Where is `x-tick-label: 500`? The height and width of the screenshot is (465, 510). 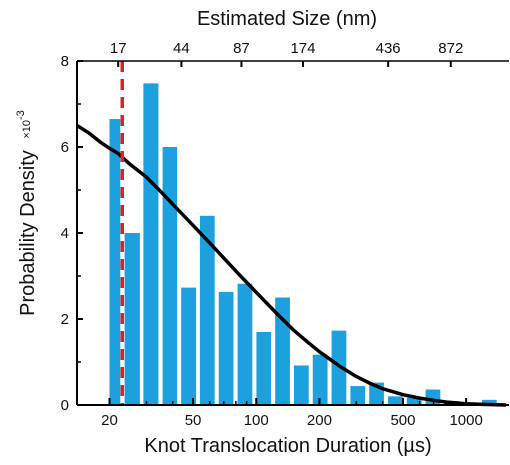 x-tick-label: 500 is located at coordinates (402, 420).